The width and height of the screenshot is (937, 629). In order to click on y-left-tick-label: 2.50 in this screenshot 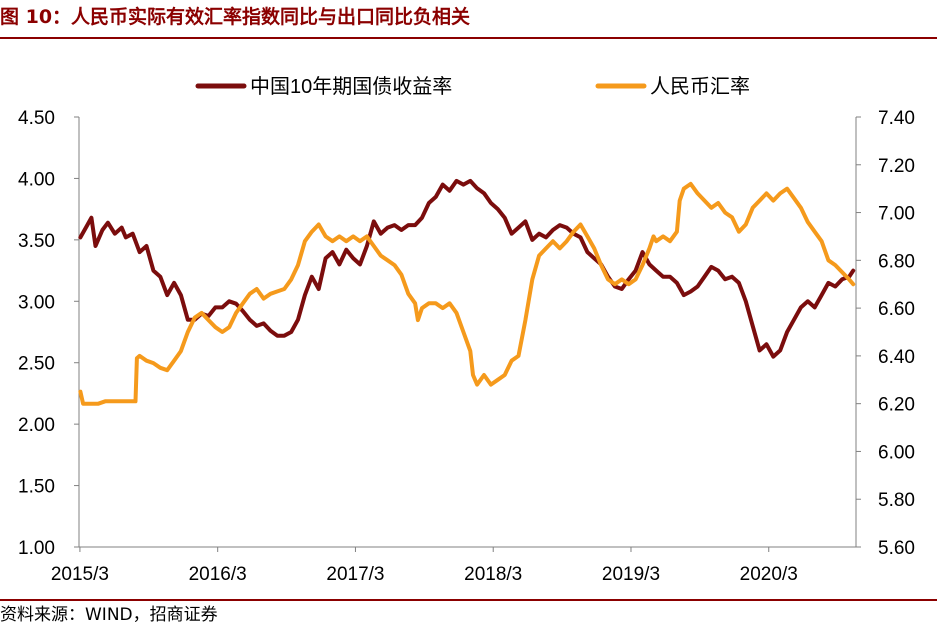, I will do `click(36, 364)`.